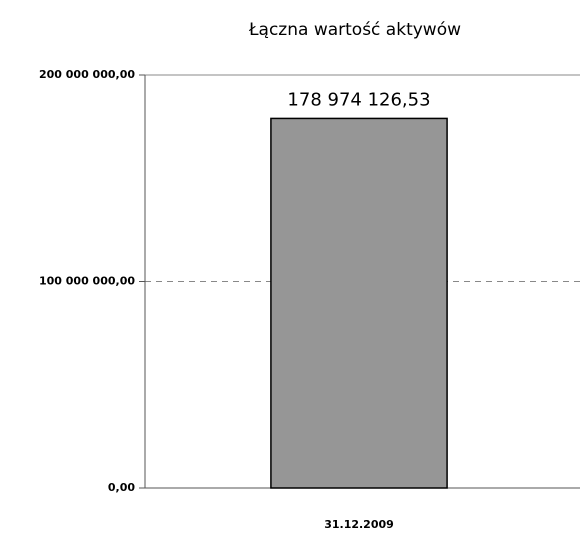  What do you see at coordinates (358, 99) in the screenshot?
I see `value-label: 178 974 126,53` at bounding box center [358, 99].